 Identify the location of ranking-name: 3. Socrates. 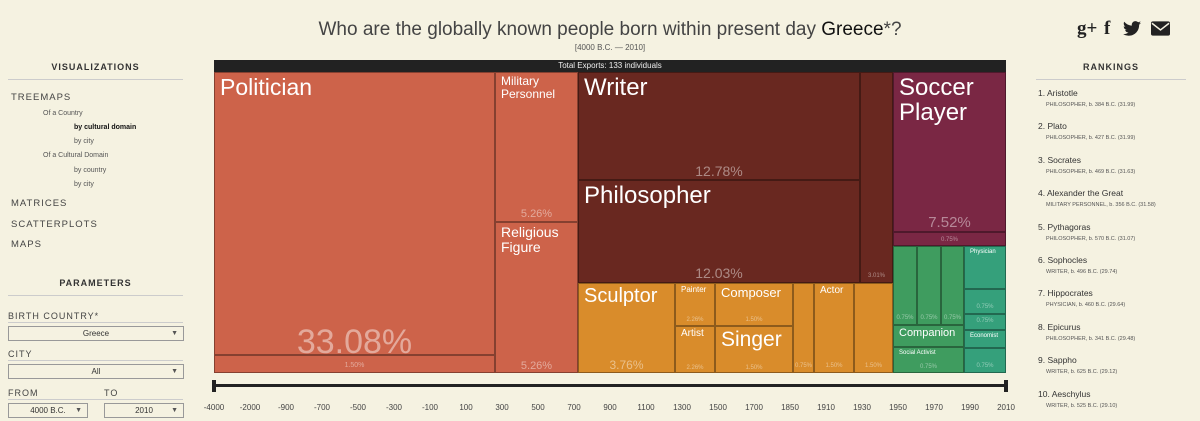
(1059, 159).